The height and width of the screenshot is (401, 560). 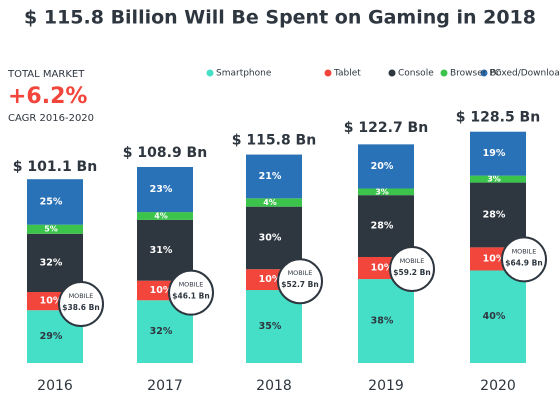 I want to click on mobile-value: $46.1 Bn, so click(x=190, y=296).